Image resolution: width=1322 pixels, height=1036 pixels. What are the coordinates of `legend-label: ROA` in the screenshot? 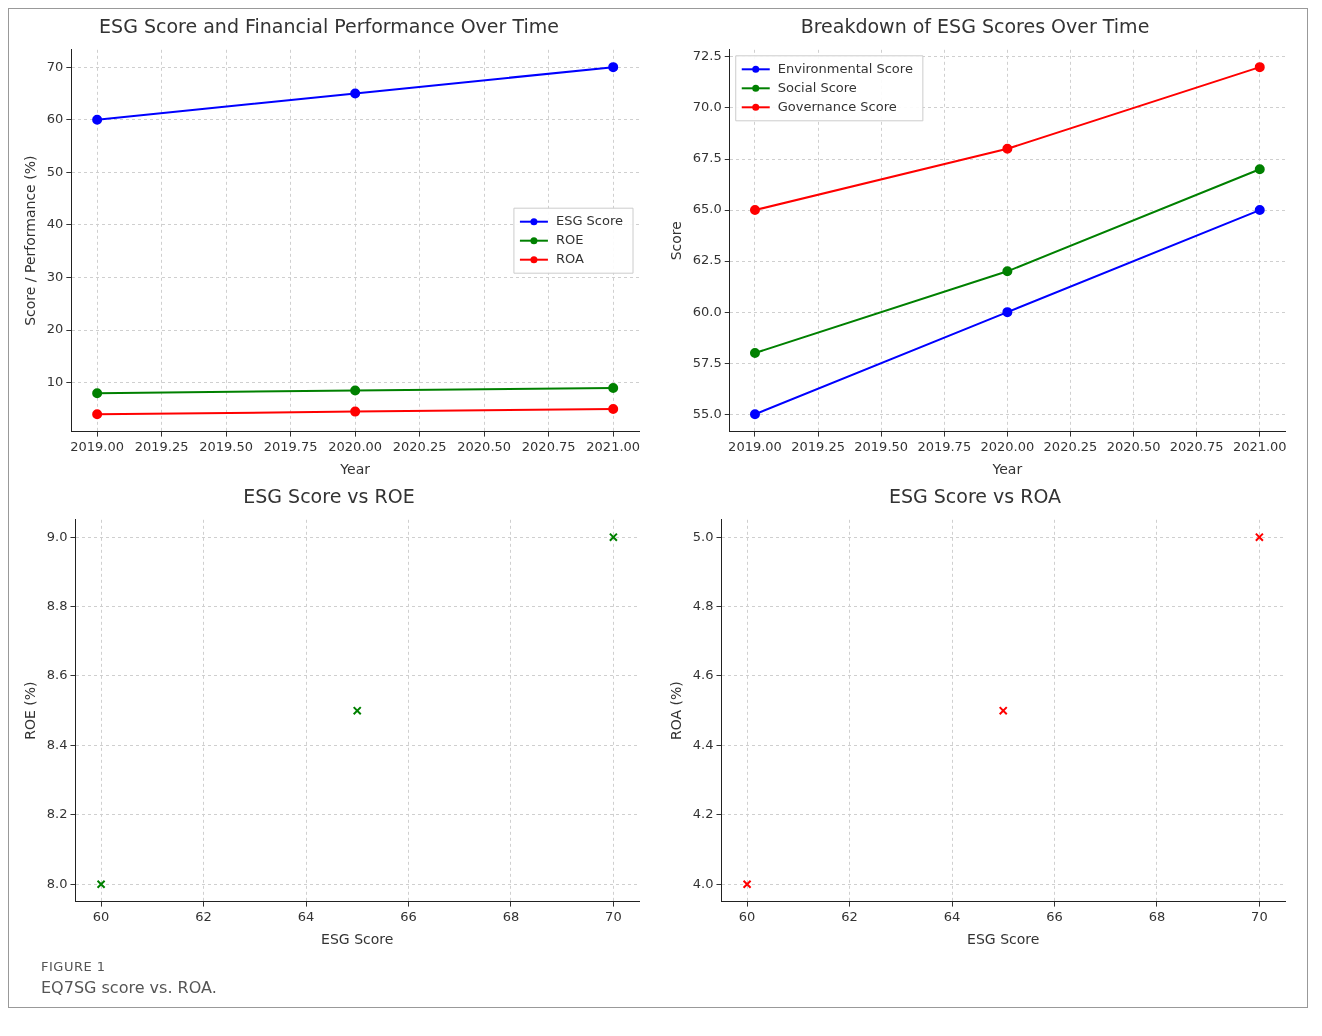 It's located at (569, 259).